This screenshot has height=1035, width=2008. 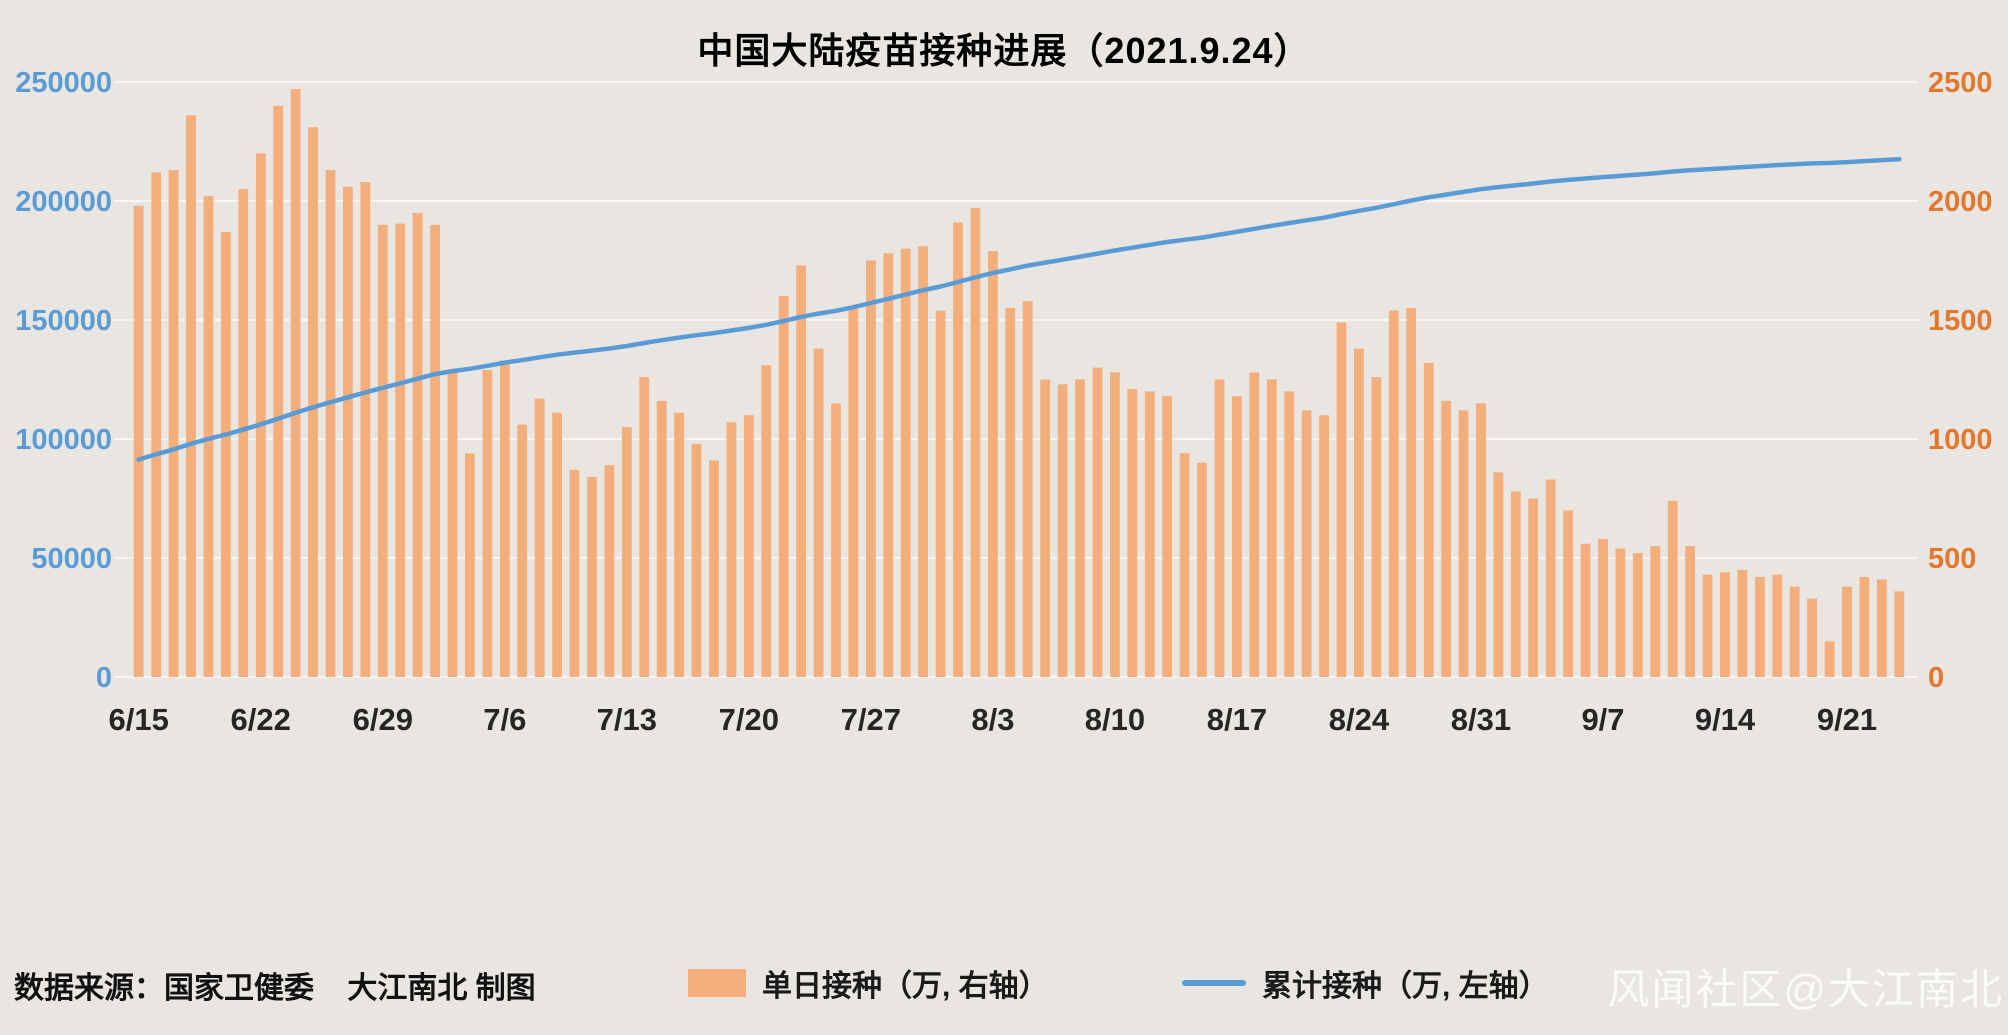 What do you see at coordinates (871, 719) in the screenshot?
I see `x-tick-label: 7/27` at bounding box center [871, 719].